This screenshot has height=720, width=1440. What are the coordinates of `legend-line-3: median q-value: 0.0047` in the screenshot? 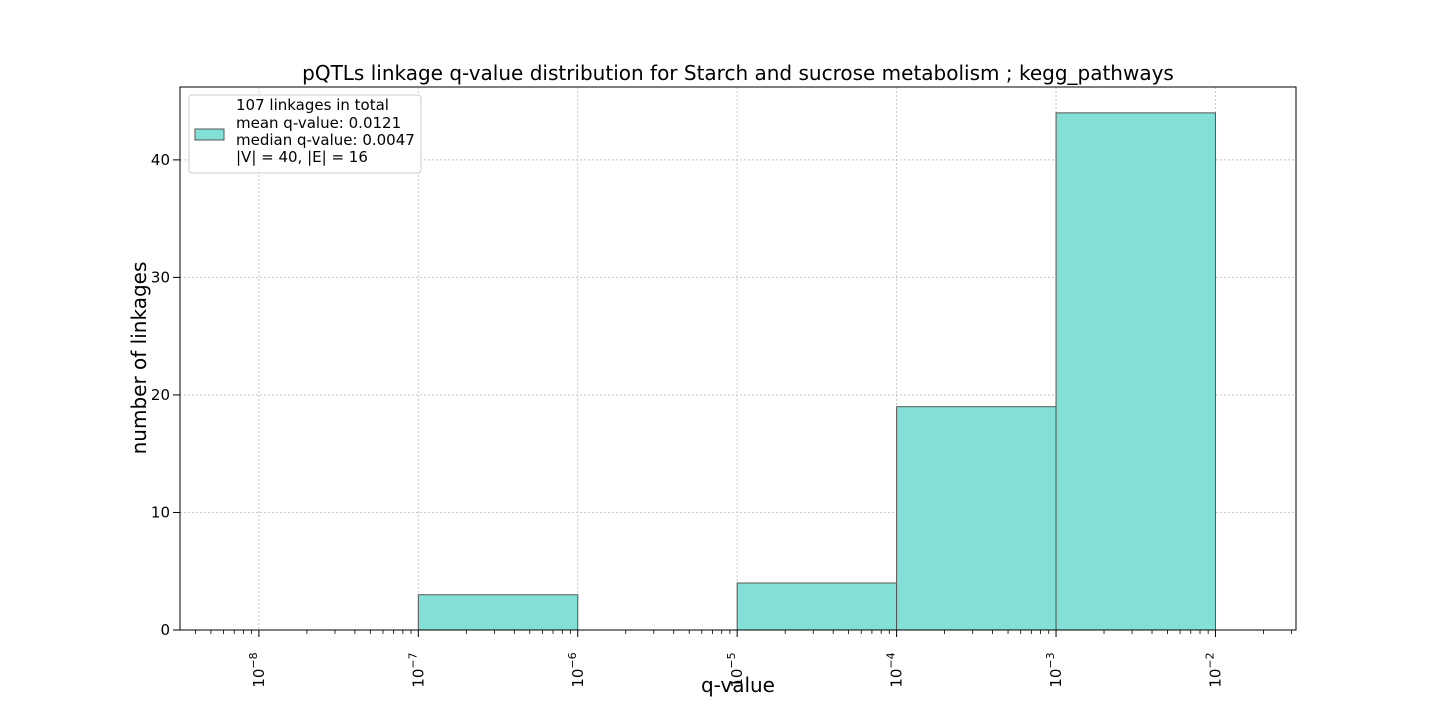 It's located at (325, 140).